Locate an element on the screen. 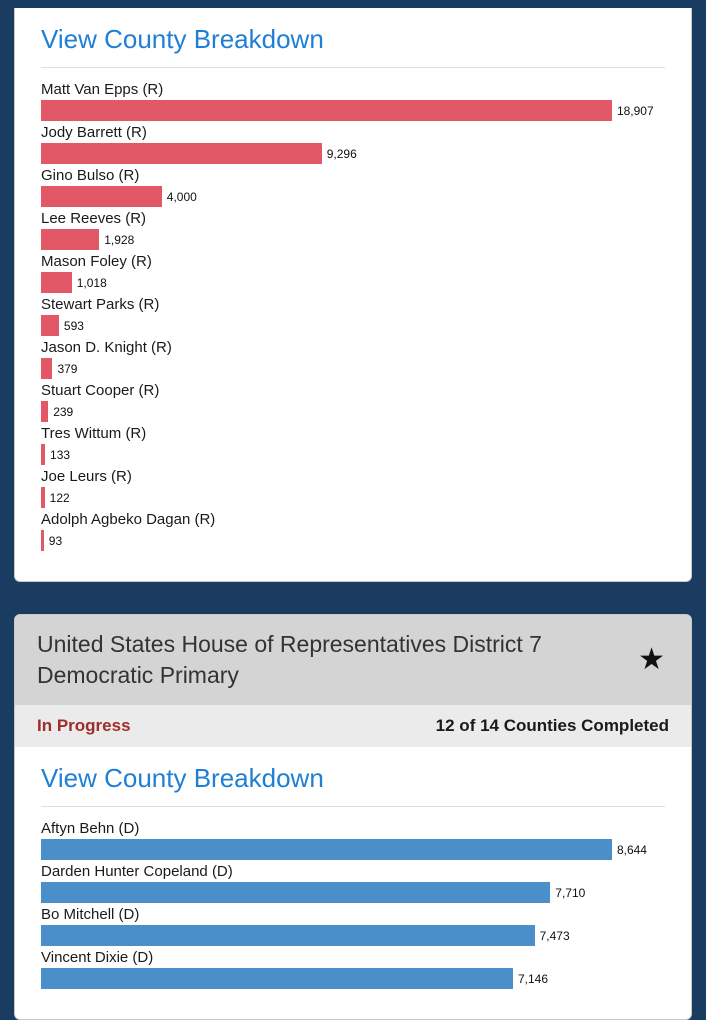 The height and width of the screenshot is (1020, 706). candidate-name: Gino Bulso (R) is located at coordinates (90, 175).